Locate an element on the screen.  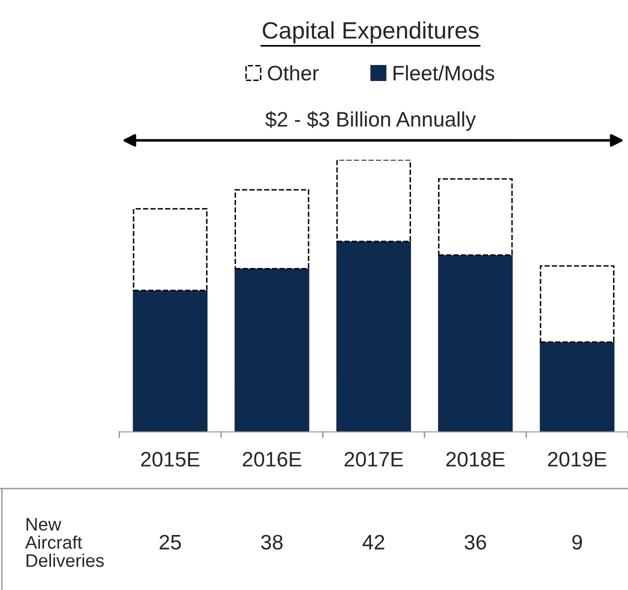
x-tick-label: 2017E is located at coordinates (373, 459).